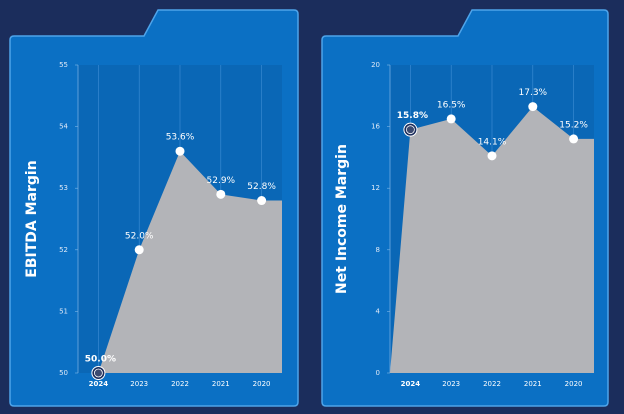 Image resolution: width=624 pixels, height=414 pixels. I want to click on y-tick-label: 16, so click(375, 127).